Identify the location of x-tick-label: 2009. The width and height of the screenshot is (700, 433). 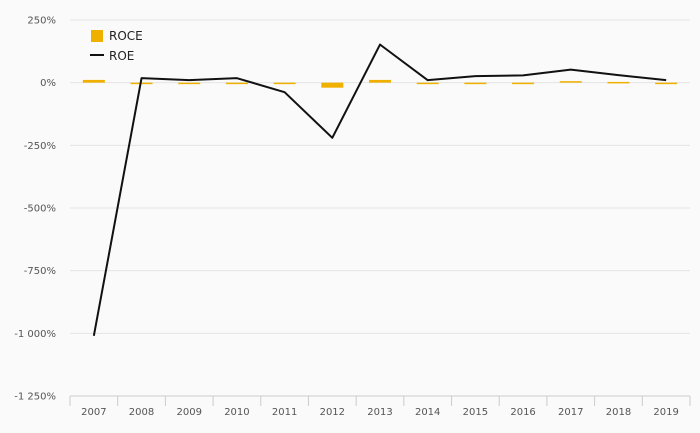
(189, 412).